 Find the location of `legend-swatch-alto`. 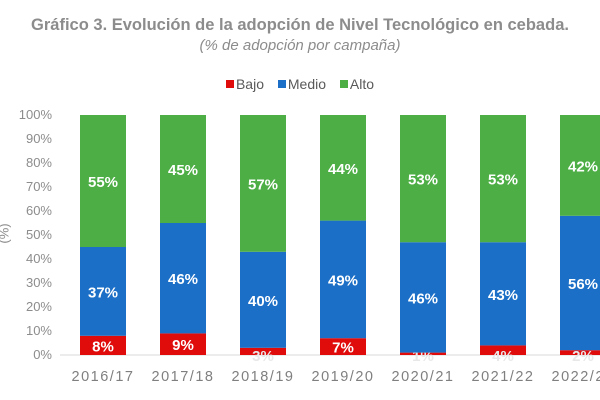

legend-swatch-alto is located at coordinates (343, 84).